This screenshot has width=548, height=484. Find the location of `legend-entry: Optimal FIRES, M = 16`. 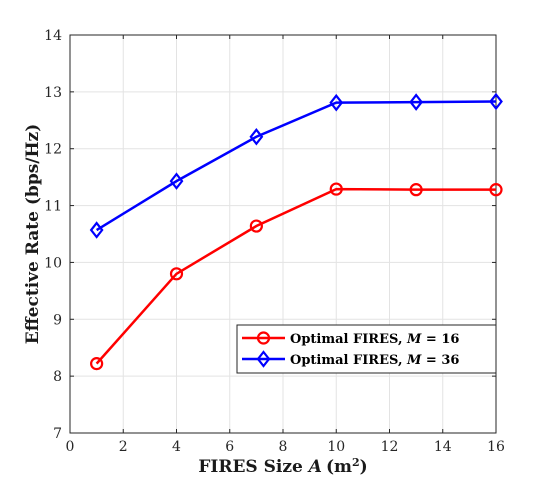

legend-entry: Optimal FIRES, M = 16 is located at coordinates (350, 339).